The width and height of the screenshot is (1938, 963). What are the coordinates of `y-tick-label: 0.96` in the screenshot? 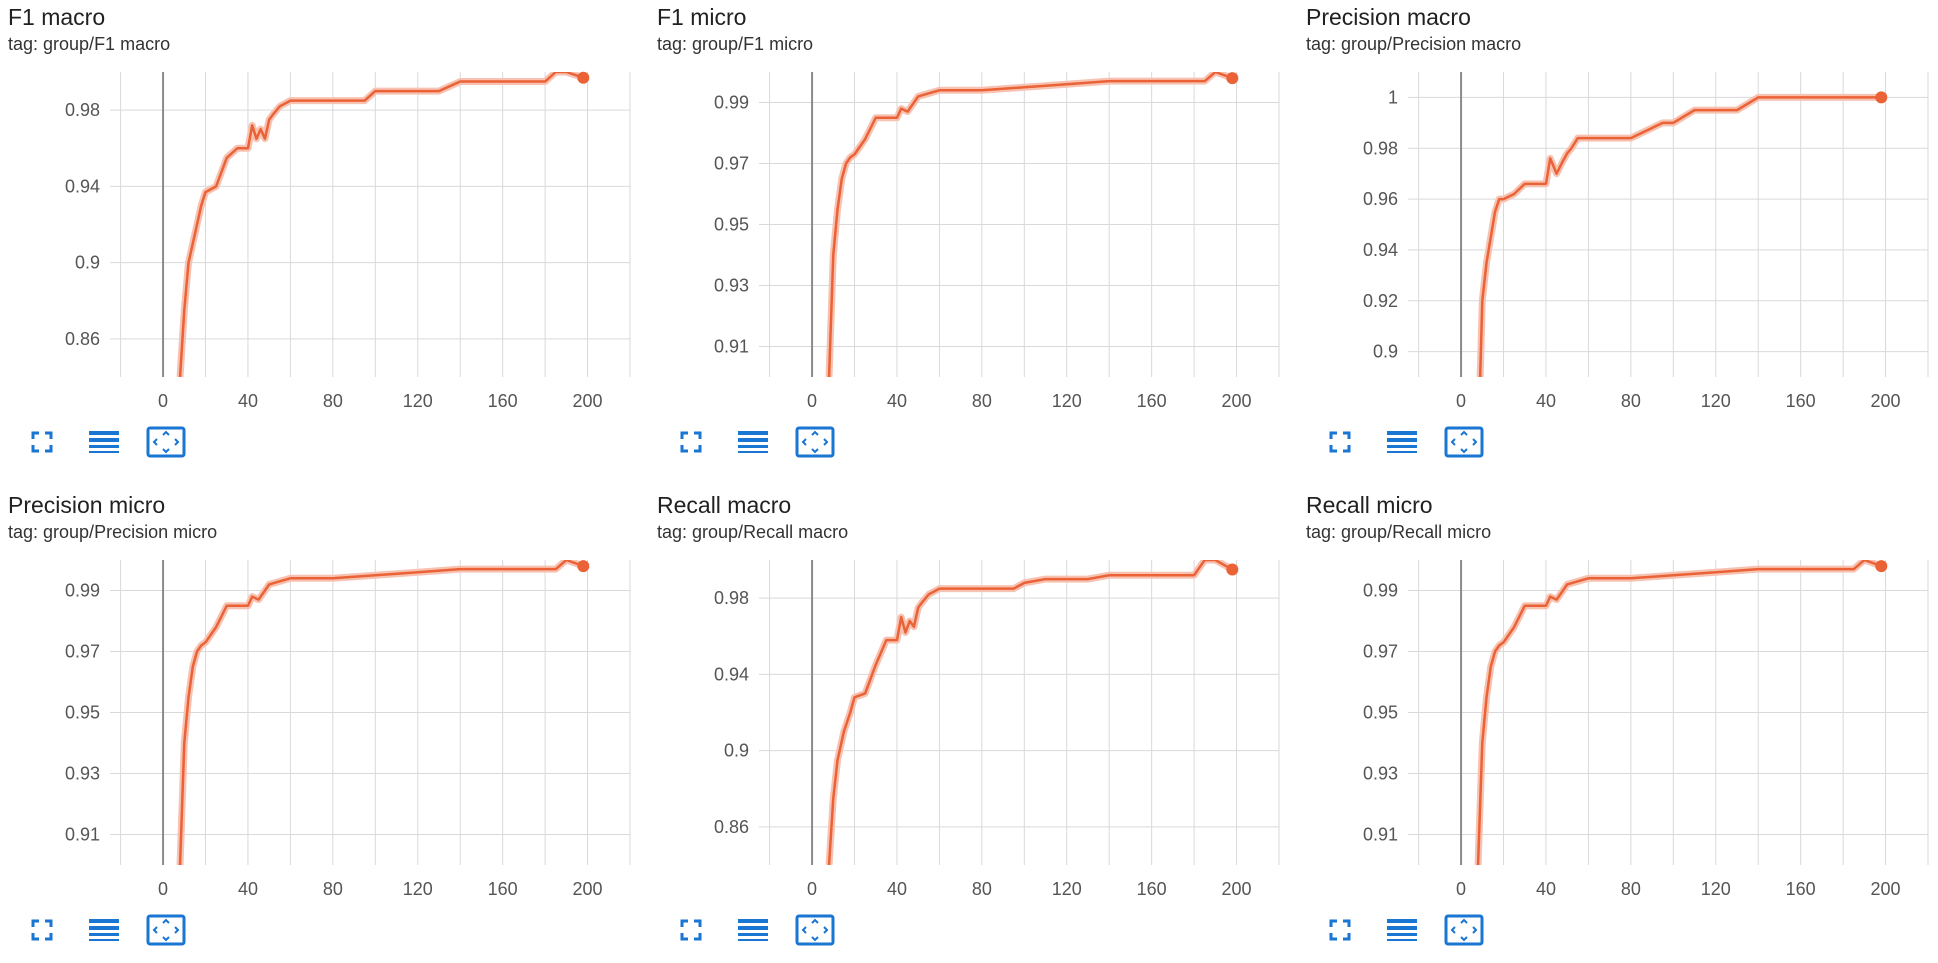 It's located at (1380, 199).